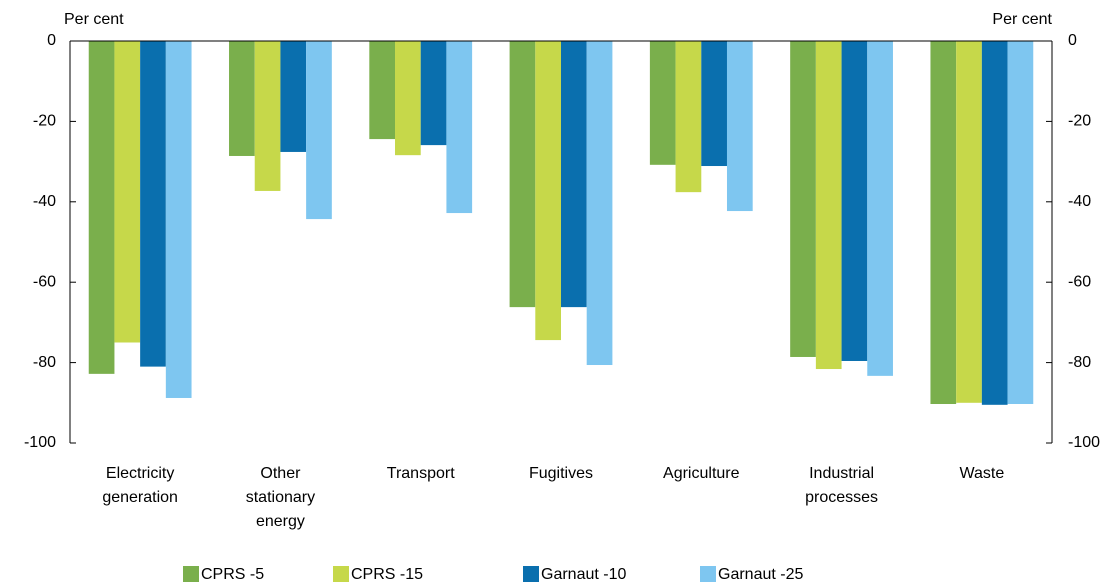 The image size is (1117, 583). What do you see at coordinates (583, 574) in the screenshot?
I see `legend-label: Garnaut -10` at bounding box center [583, 574].